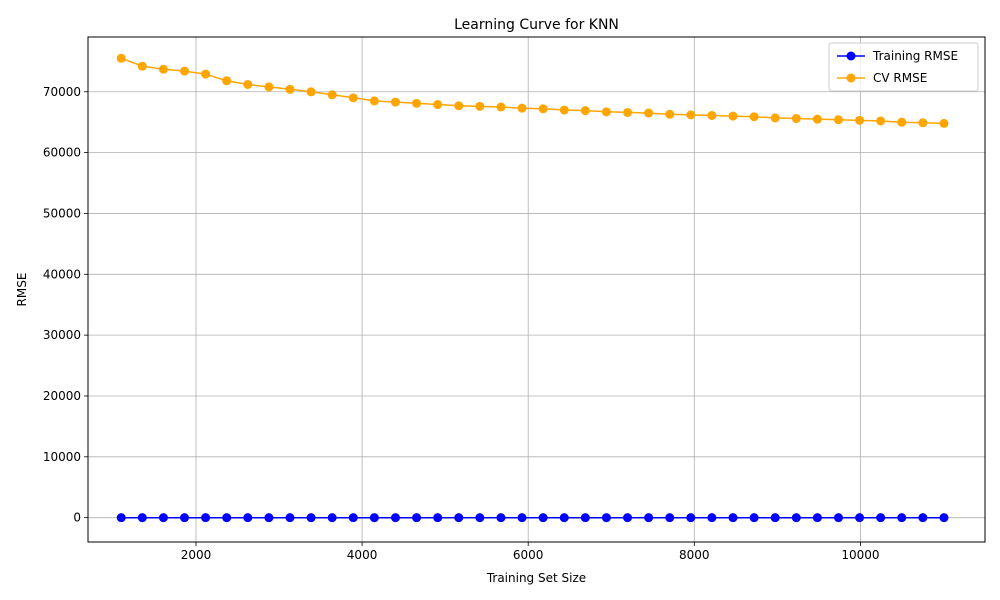 Image resolution: width=1000 pixels, height=600 pixels. What do you see at coordinates (694, 555) in the screenshot?
I see `x-tick-label: 8000` at bounding box center [694, 555].